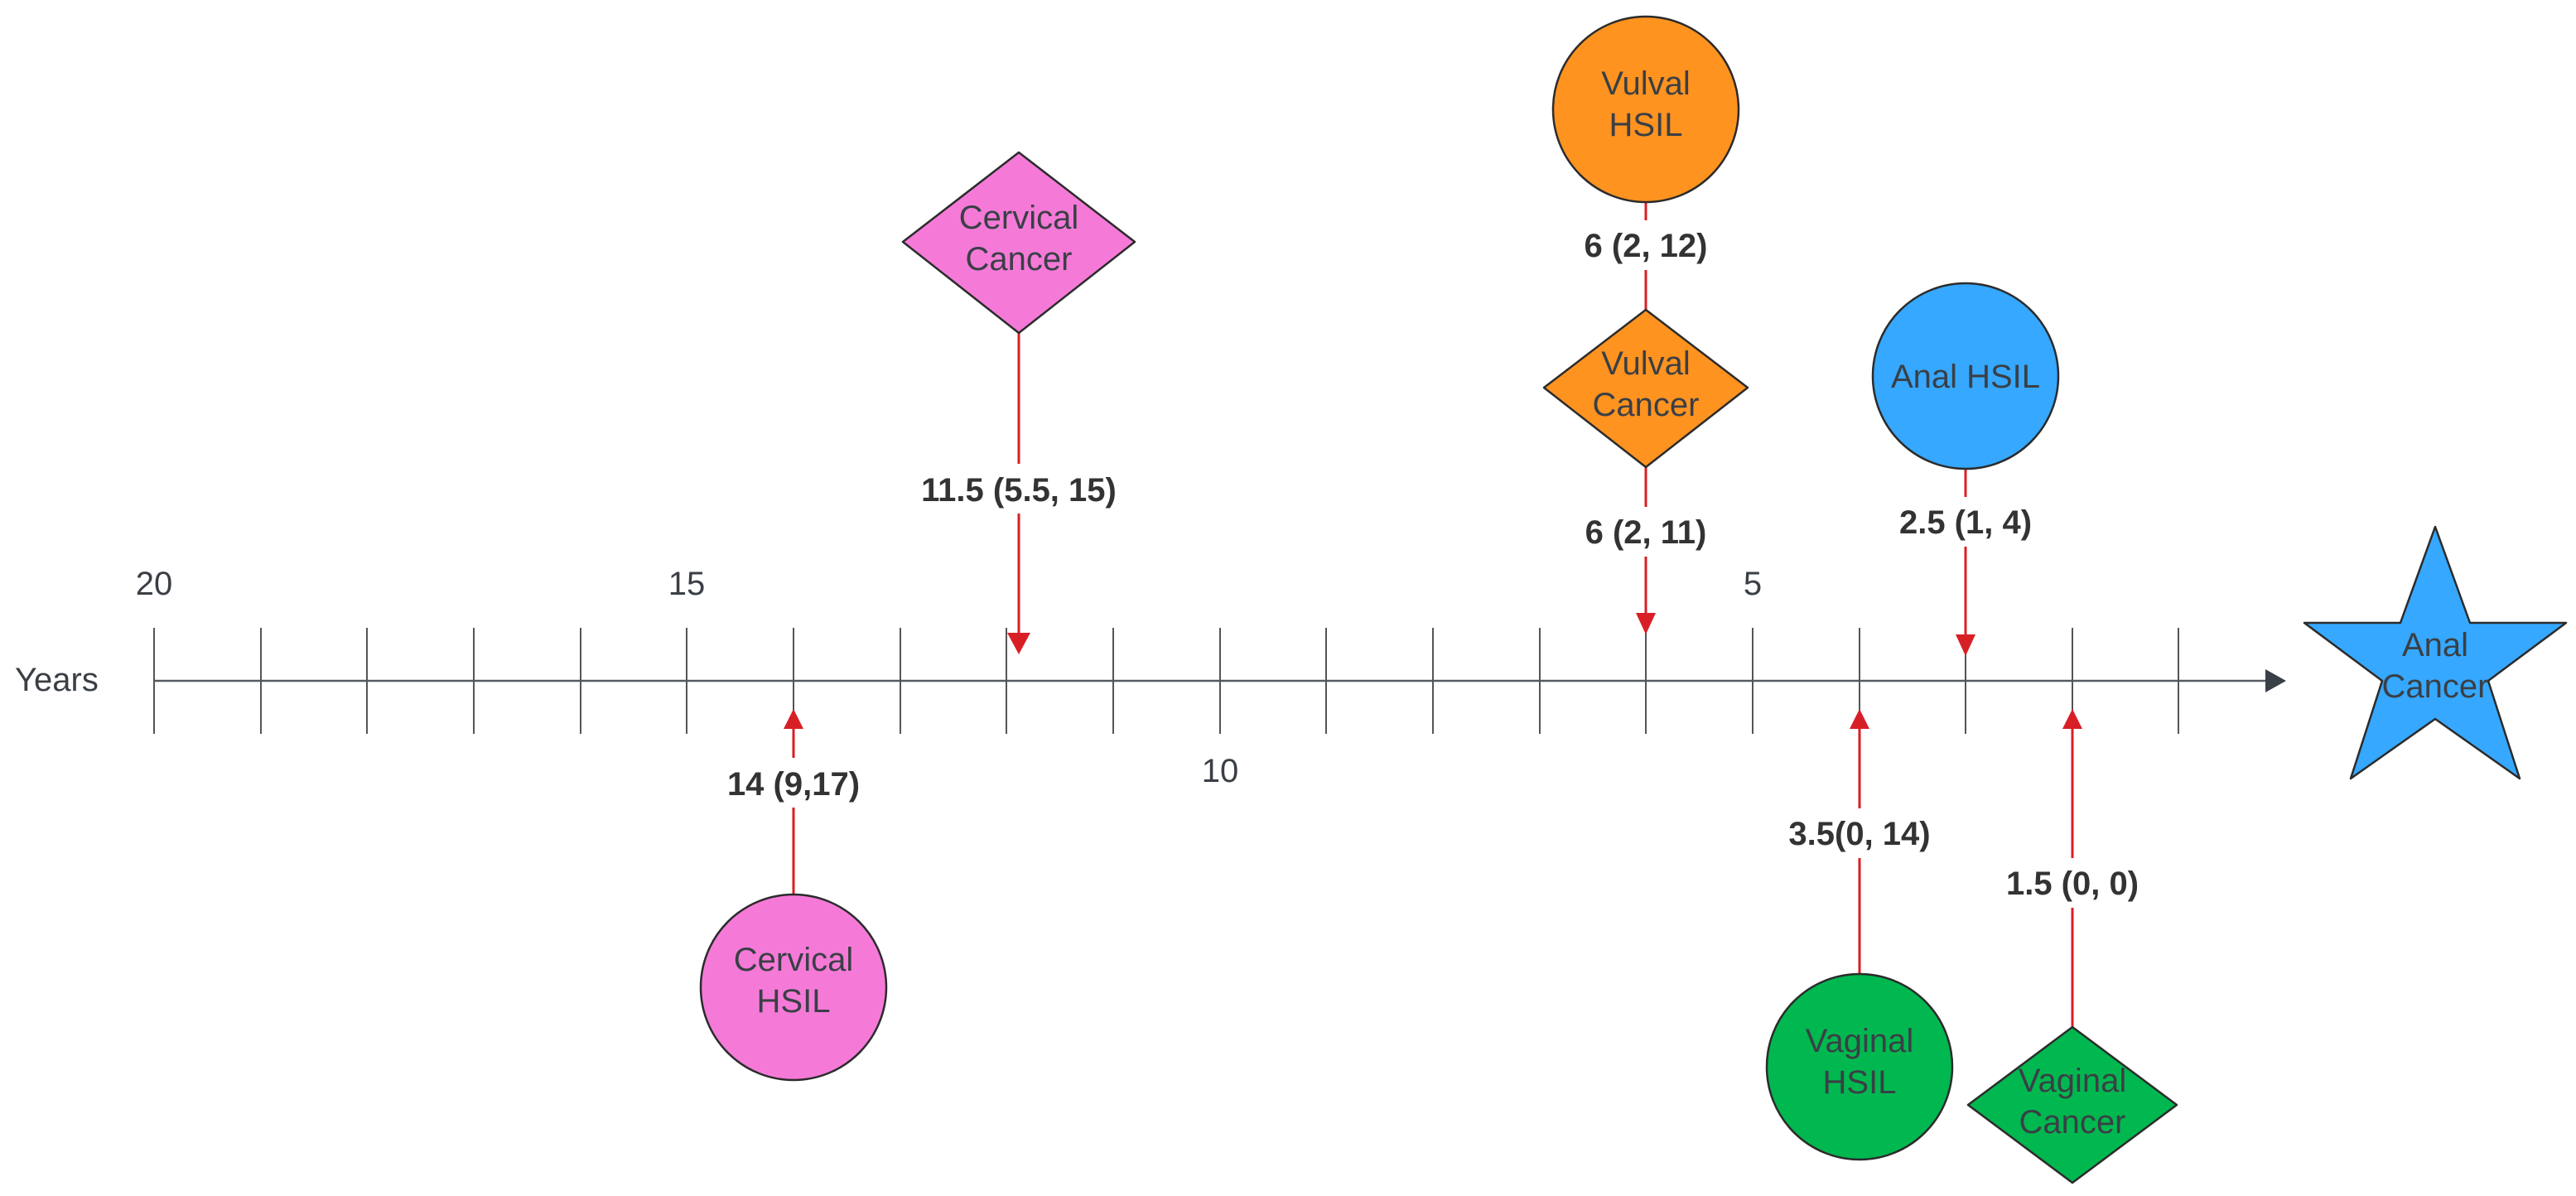 This screenshot has height=1196, width=2576. Describe the element at coordinates (1753, 584) in the screenshot. I see `tick-label-5: 5` at that location.